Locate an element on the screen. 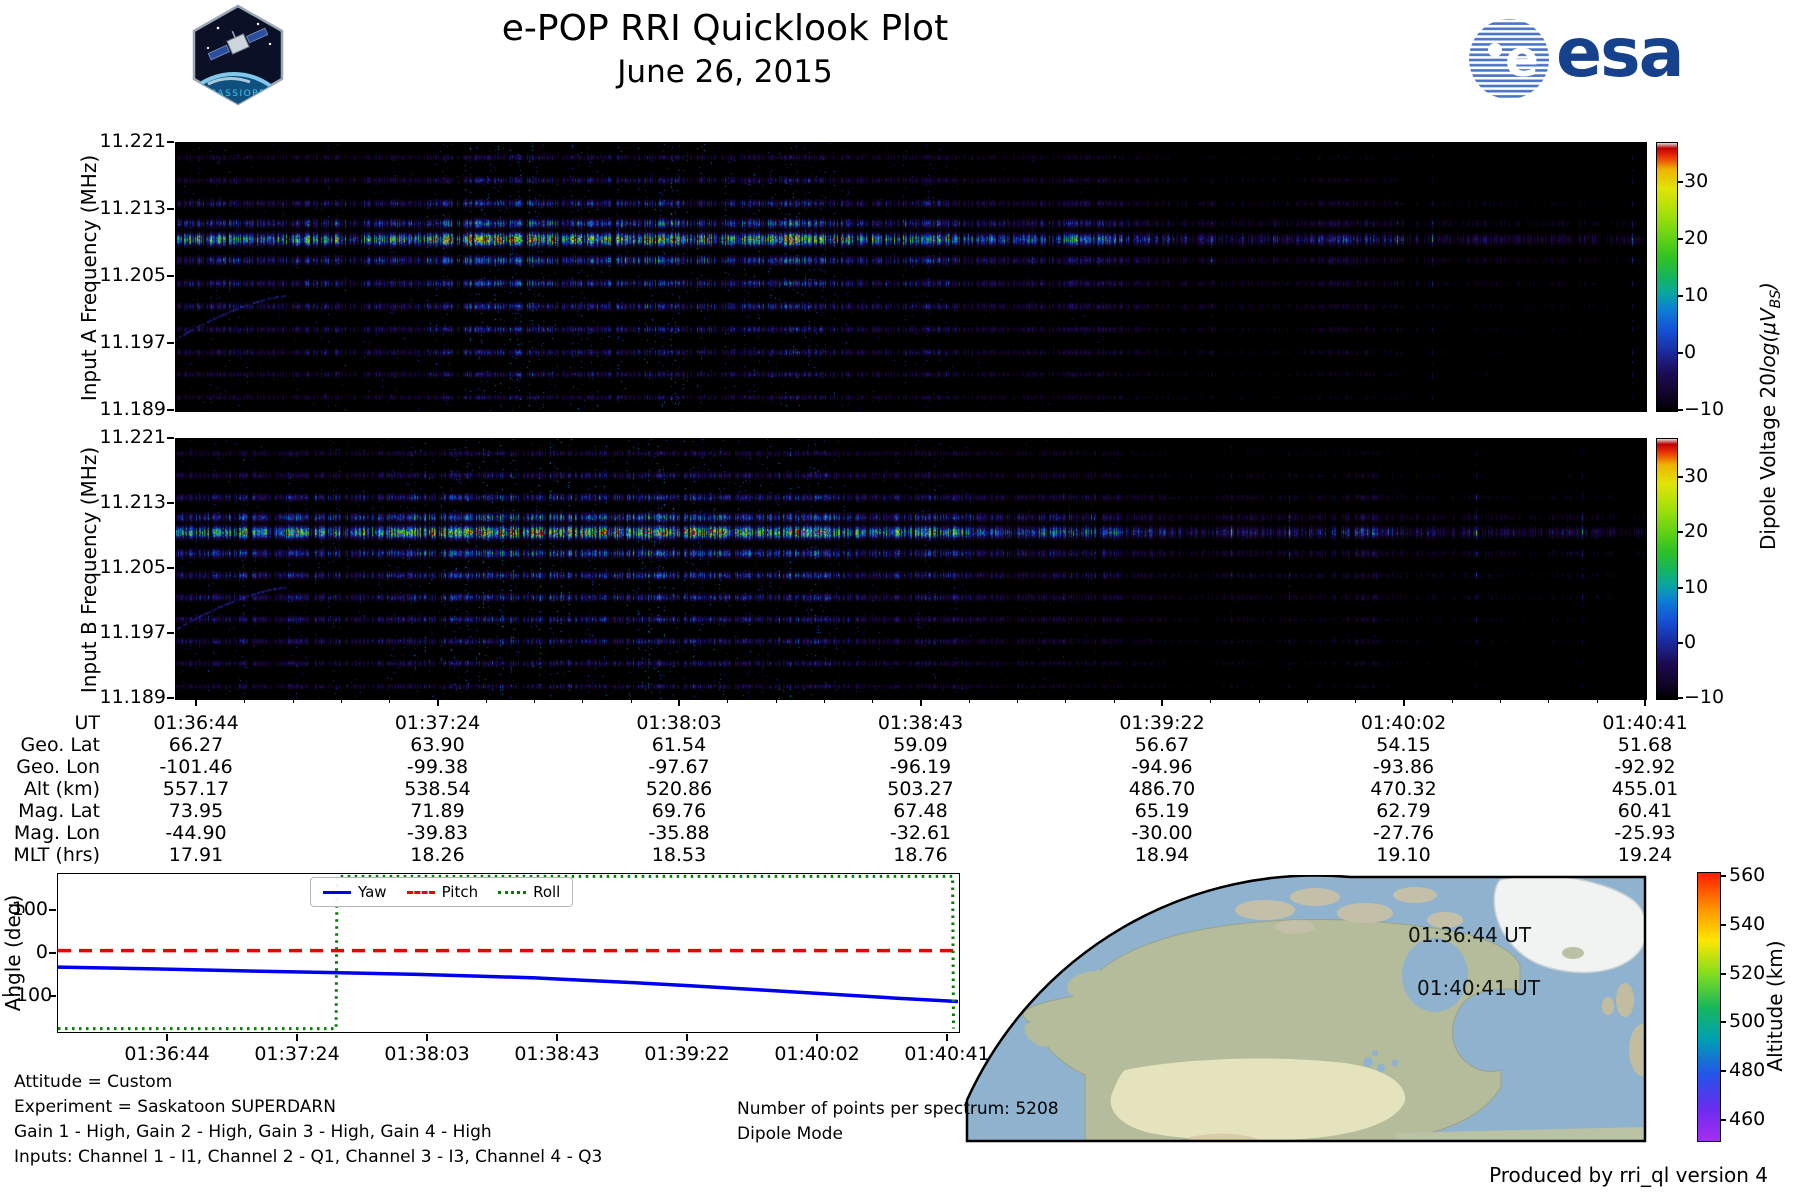  ephemeris-cell: 18.26 is located at coordinates (437, 855).